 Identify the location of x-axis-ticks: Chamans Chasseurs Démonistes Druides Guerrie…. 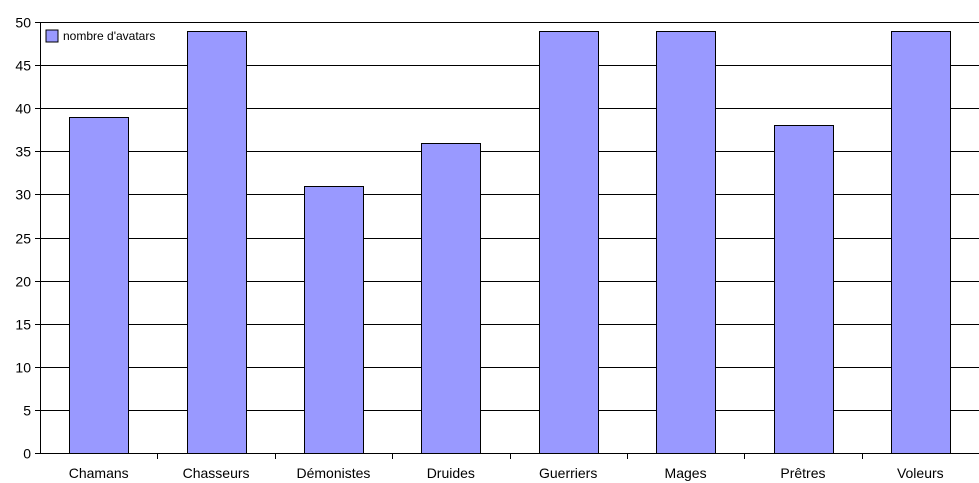
(506, 467).